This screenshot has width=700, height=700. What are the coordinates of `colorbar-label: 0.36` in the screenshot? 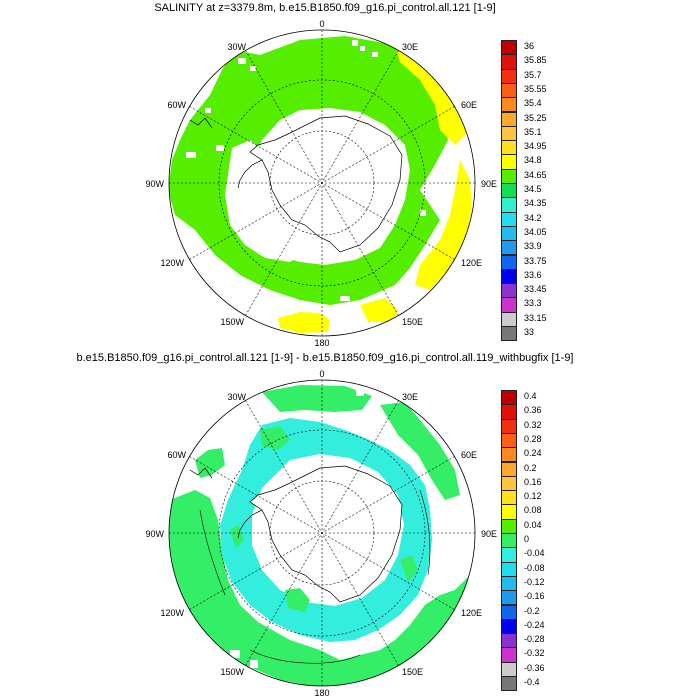 It's located at (533, 410).